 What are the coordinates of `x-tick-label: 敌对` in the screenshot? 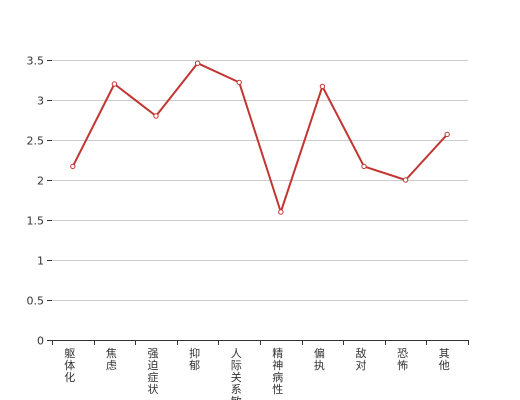 It's located at (361, 359).